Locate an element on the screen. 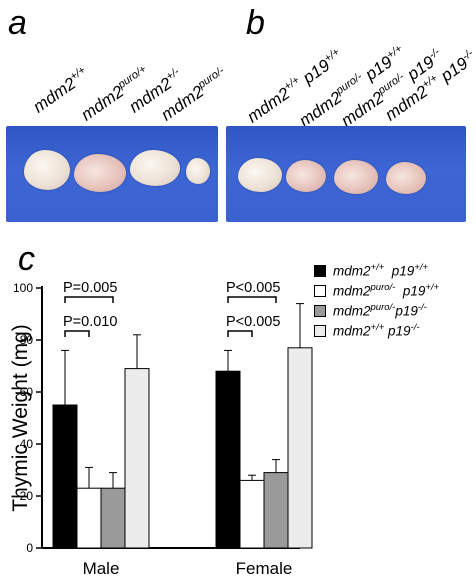  y-tick-label: 80 is located at coordinates (27, 340).